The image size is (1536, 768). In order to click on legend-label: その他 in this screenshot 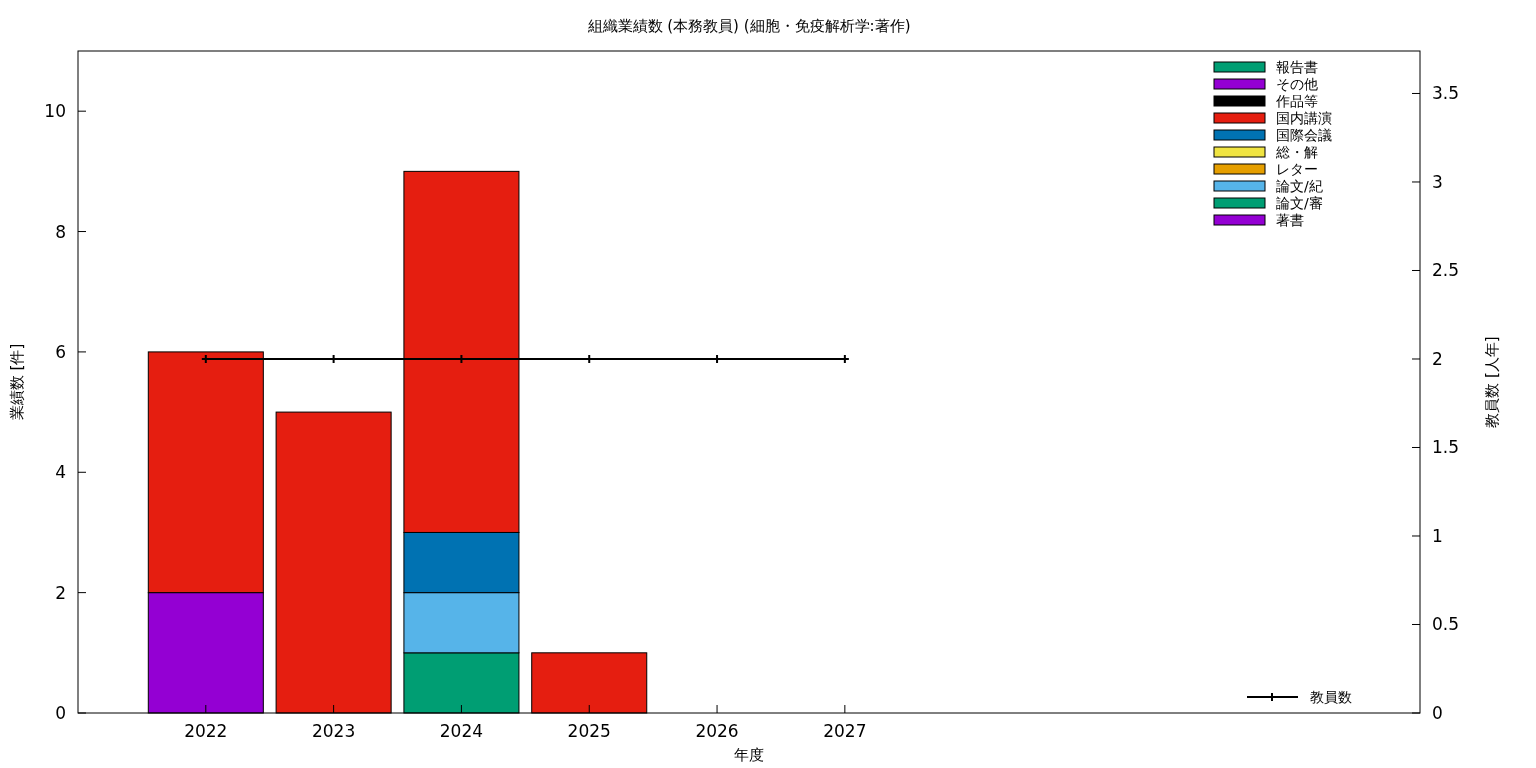, I will do `click(1297, 84)`.